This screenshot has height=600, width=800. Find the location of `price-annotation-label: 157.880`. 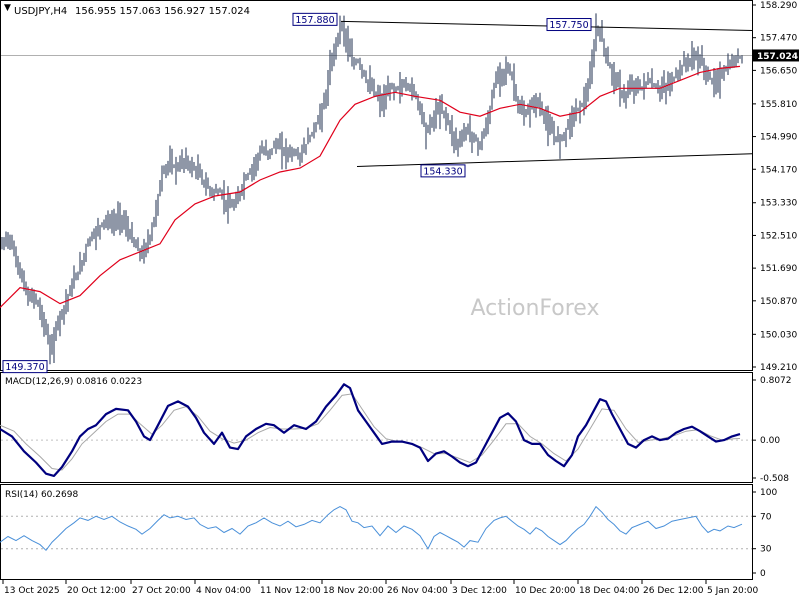

price-annotation-label: 157.880 is located at coordinates (314, 20).